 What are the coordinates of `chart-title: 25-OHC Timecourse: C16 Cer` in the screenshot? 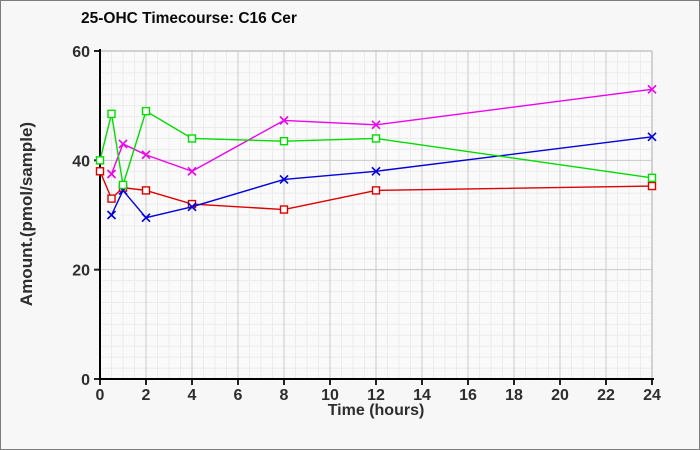 It's located at (189, 18).